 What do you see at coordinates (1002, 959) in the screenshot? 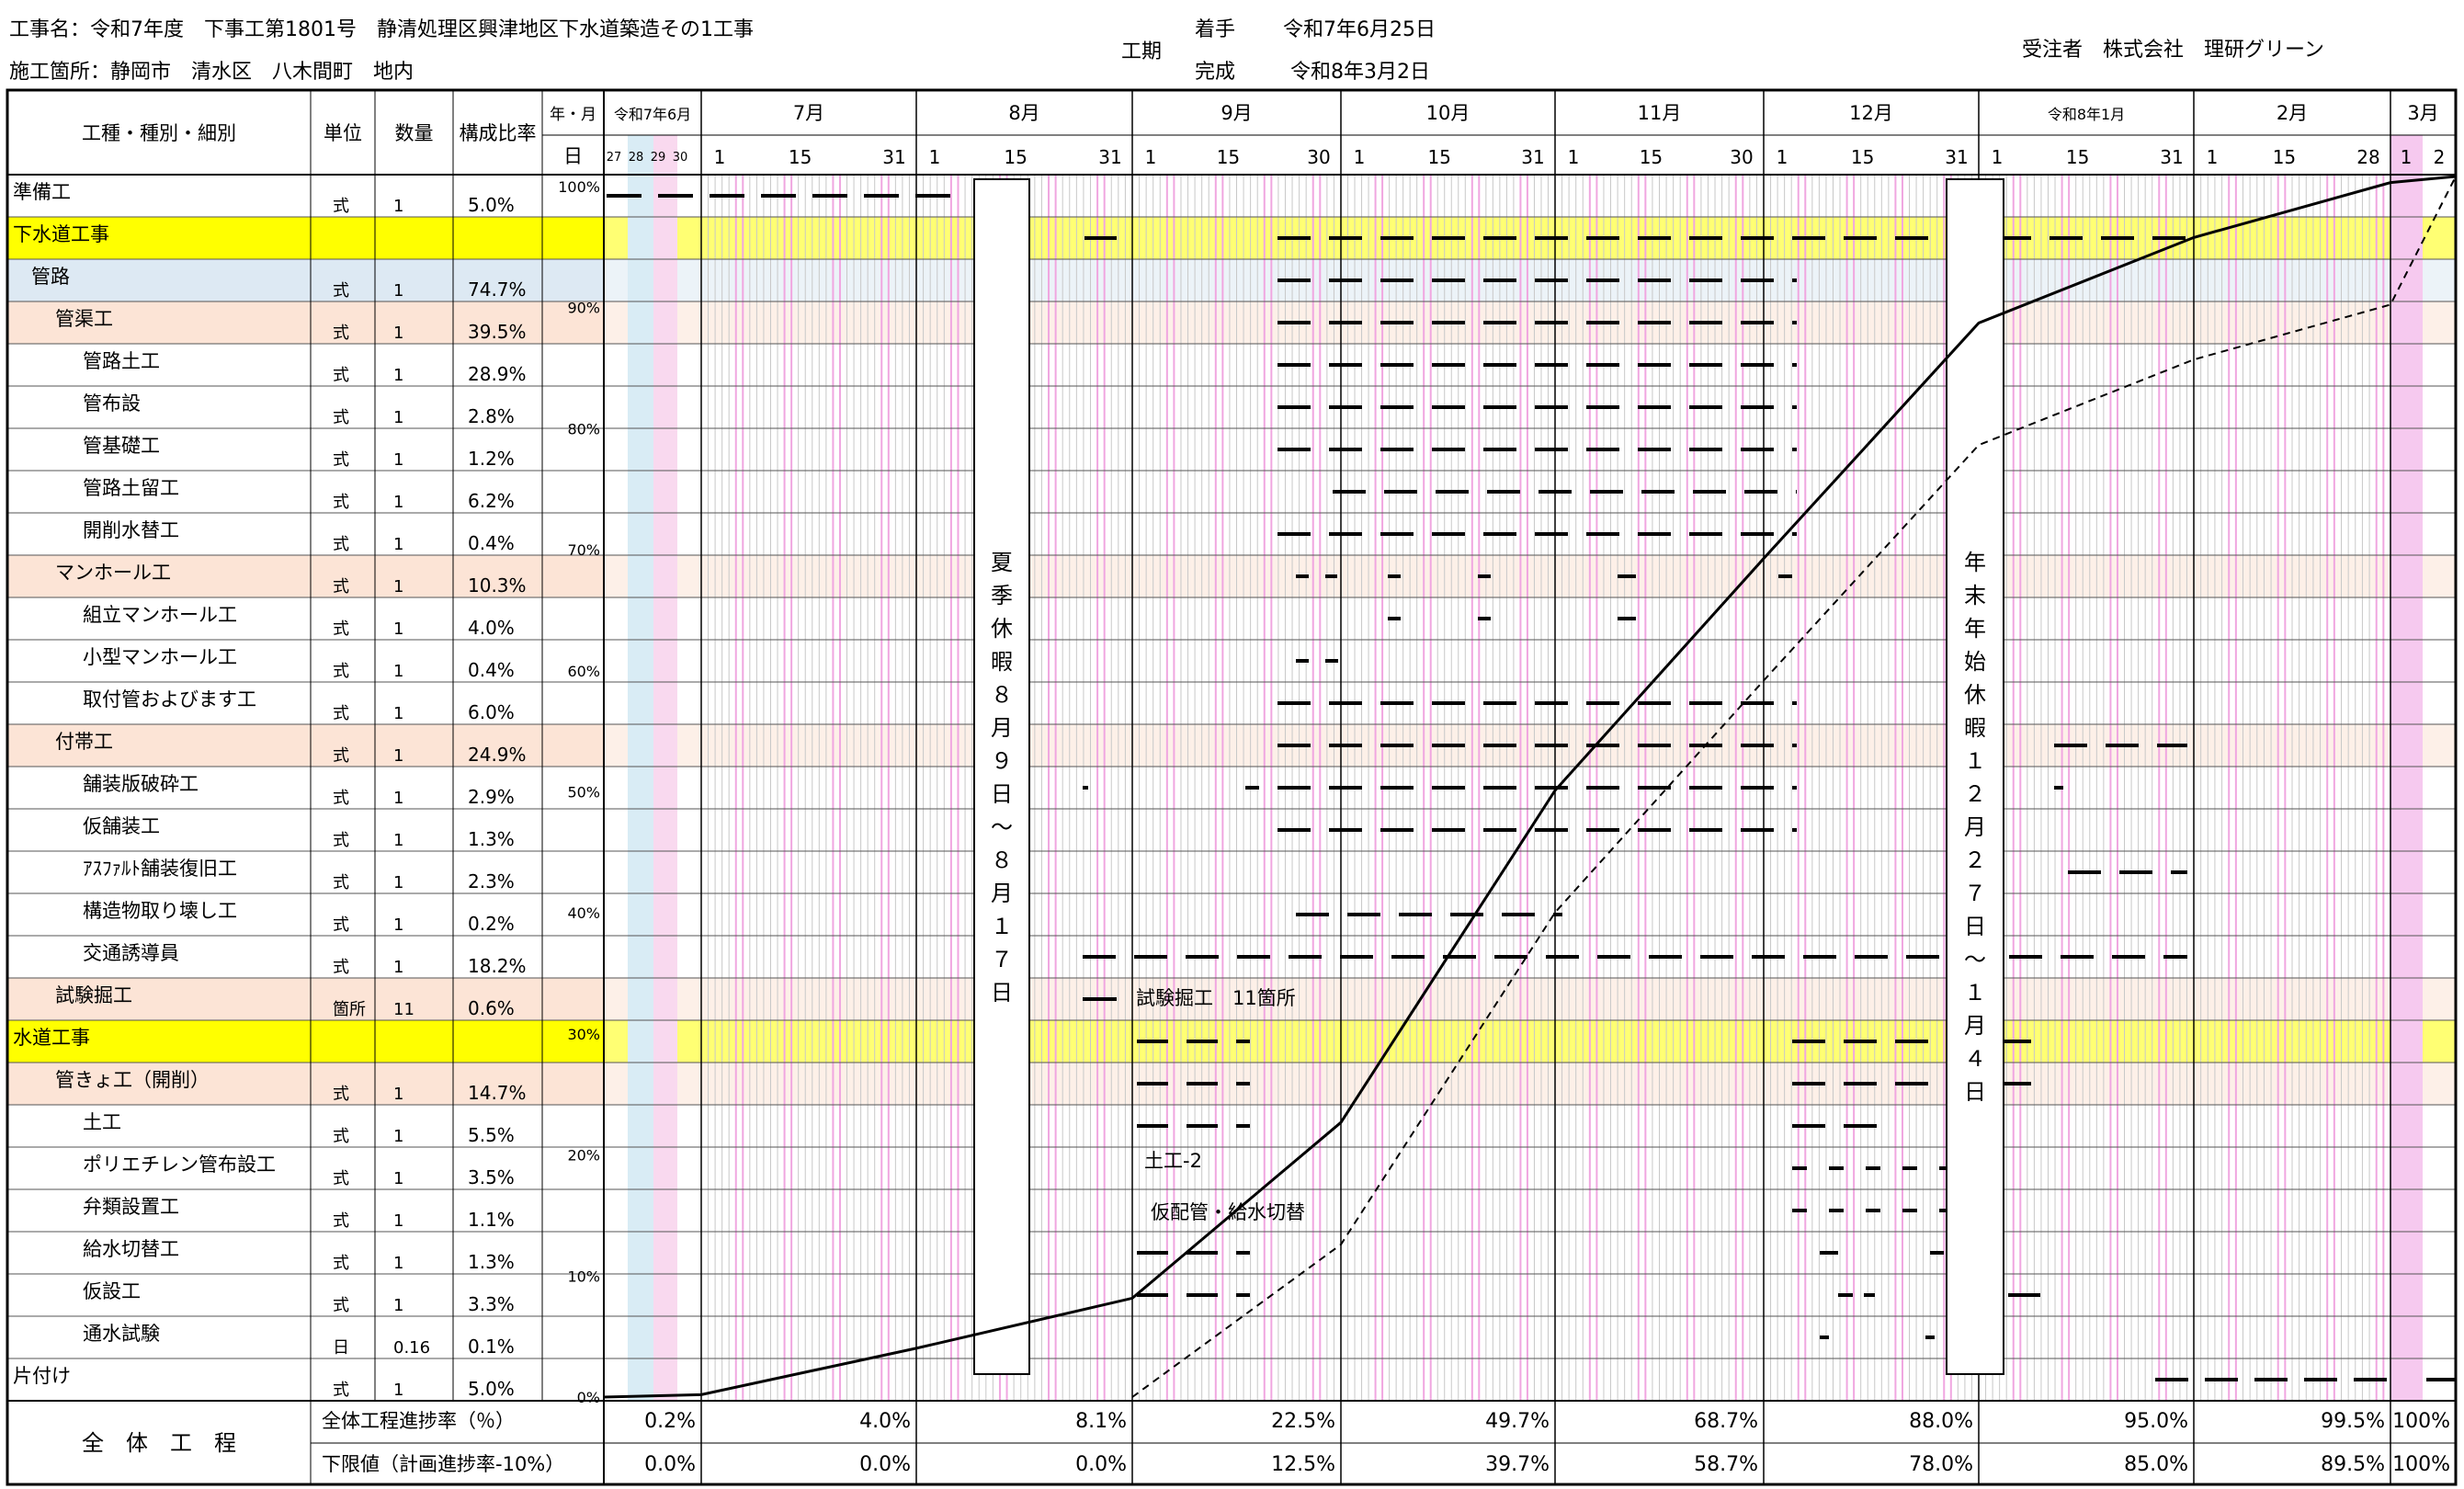
I see `summer-holiday-char: ７` at bounding box center [1002, 959].